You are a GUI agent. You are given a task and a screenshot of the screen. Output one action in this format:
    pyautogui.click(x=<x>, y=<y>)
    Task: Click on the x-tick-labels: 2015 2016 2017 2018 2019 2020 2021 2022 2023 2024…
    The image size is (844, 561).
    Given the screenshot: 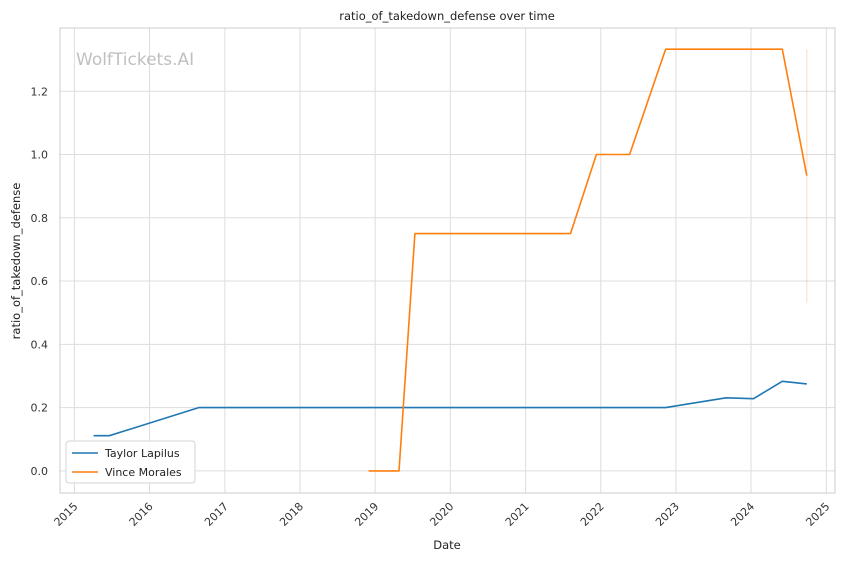 What is the action you would take?
    pyautogui.click(x=442, y=514)
    